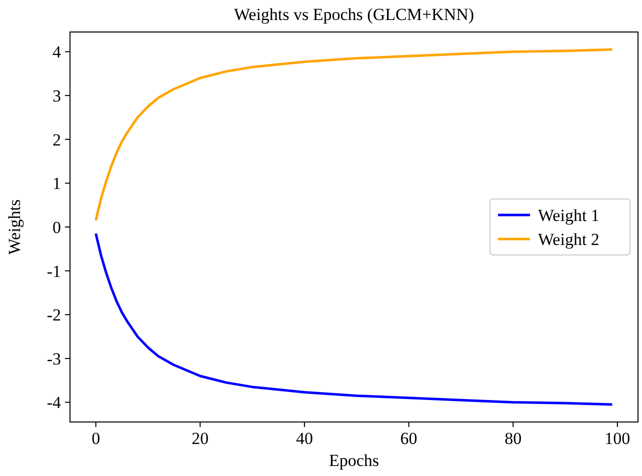 The height and width of the screenshot is (476, 642). I want to click on y-tick-label: 2, so click(56, 140).